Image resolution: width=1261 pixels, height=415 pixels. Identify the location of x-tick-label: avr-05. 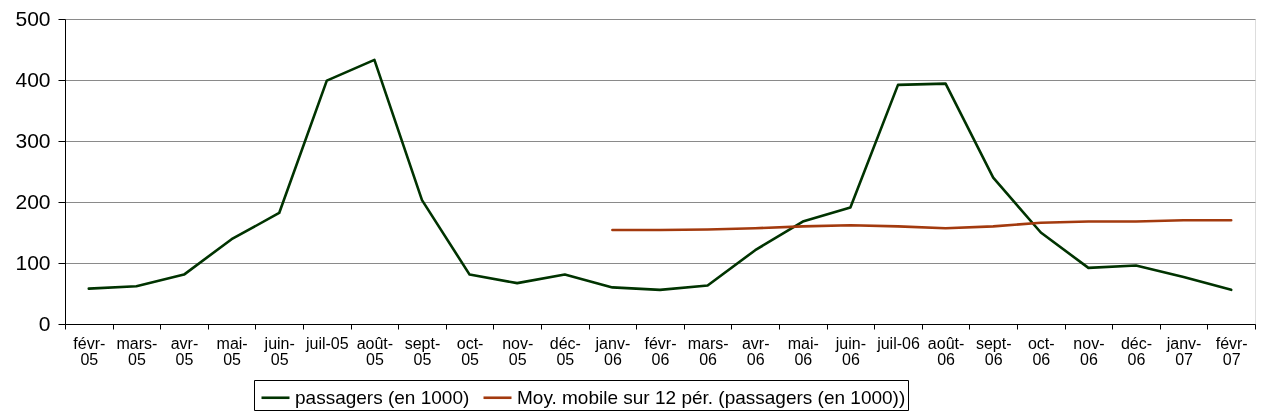
(184, 351).